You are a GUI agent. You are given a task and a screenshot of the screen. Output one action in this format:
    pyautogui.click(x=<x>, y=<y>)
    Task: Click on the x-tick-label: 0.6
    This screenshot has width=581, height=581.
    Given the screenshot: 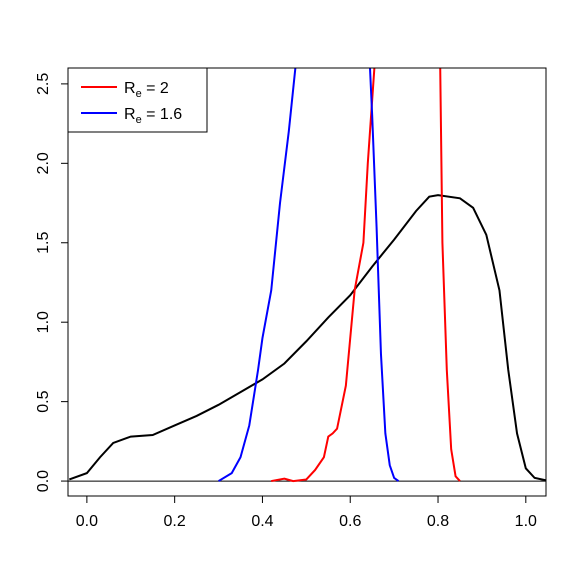 What is the action you would take?
    pyautogui.click(x=350, y=521)
    